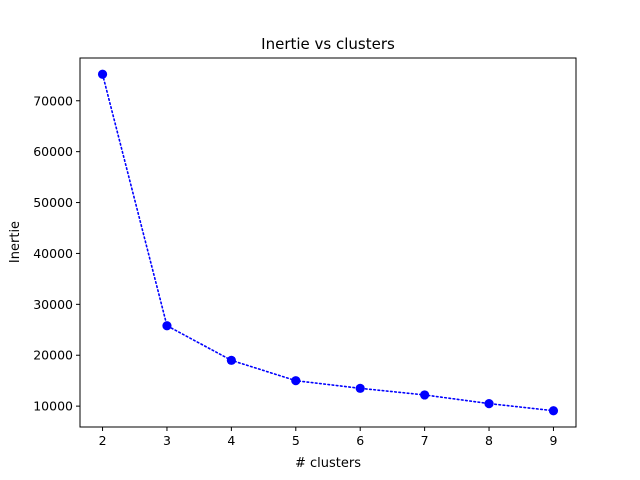 This screenshot has width=640, height=480. I want to click on y-tick-label-70000: 70000, so click(53, 100).